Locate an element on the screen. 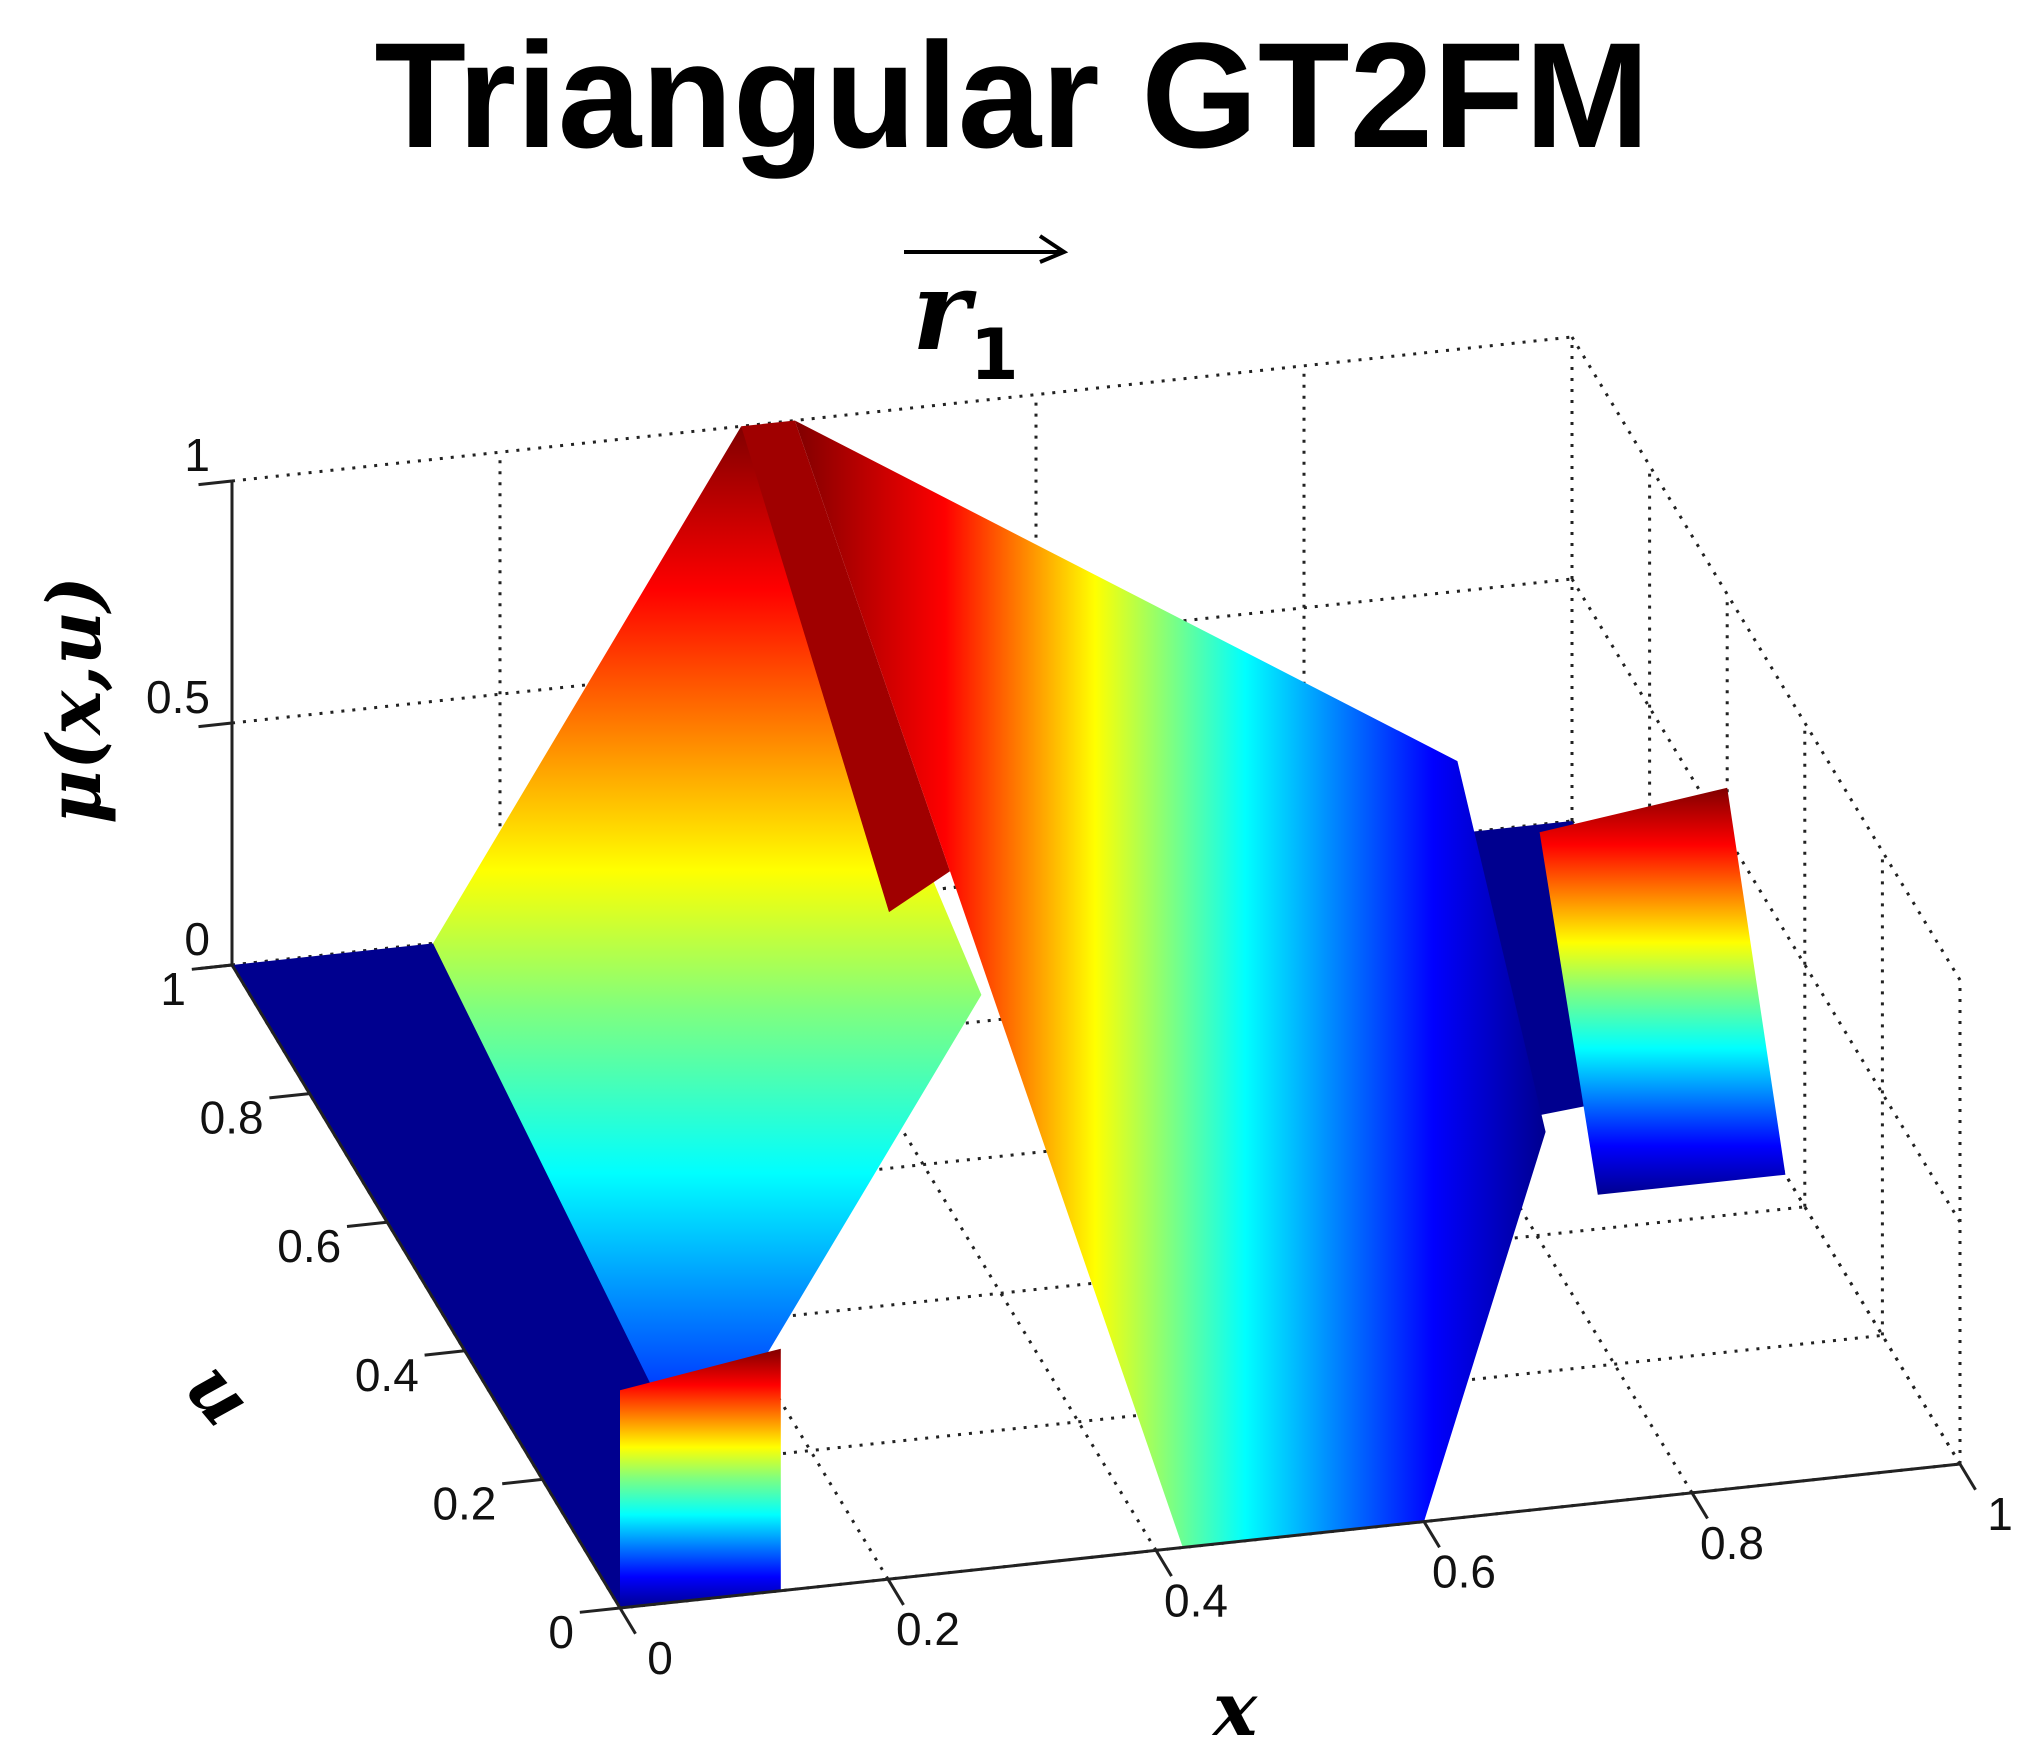 The height and width of the screenshot is (1758, 2024). right-band is located at coordinates (1663, 991).